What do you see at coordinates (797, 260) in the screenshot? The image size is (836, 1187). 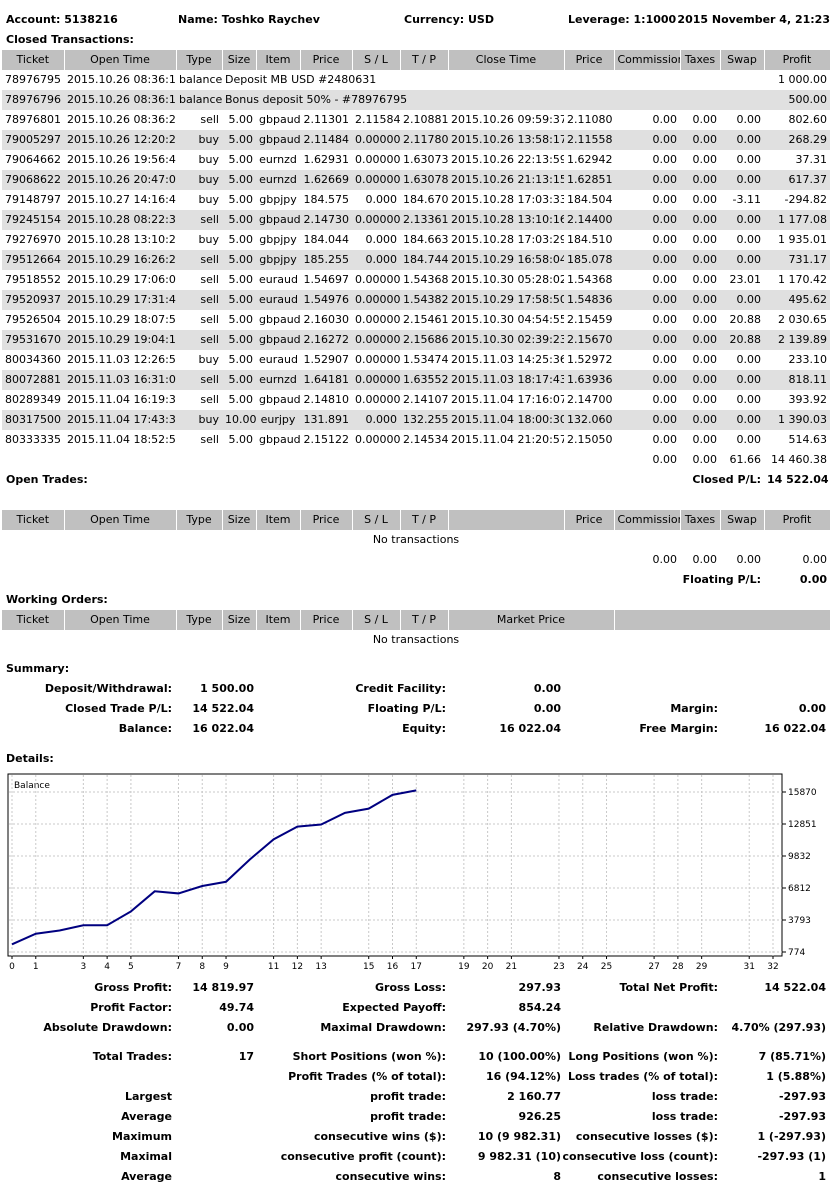 I see `trade-cell: 731.17` at bounding box center [797, 260].